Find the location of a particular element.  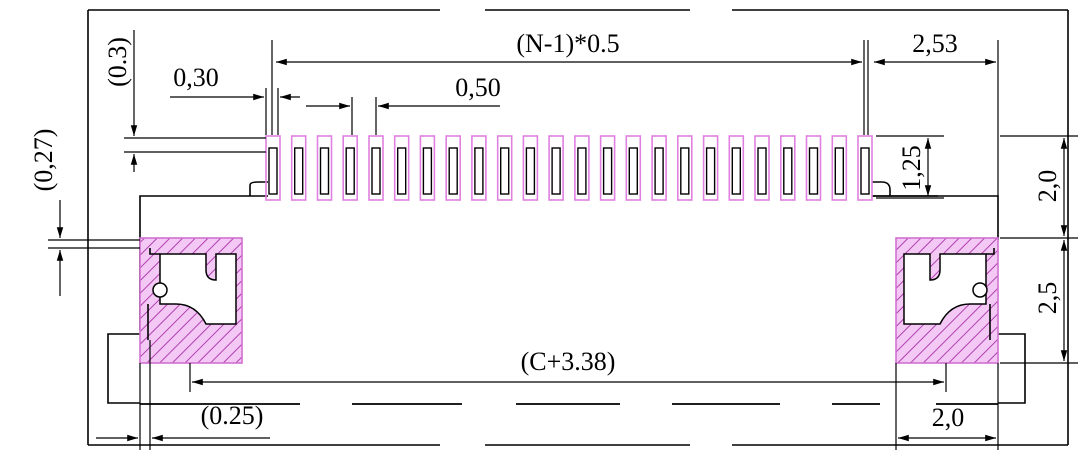

dim-top-ref-label: (0.3) is located at coordinates (117, 62).